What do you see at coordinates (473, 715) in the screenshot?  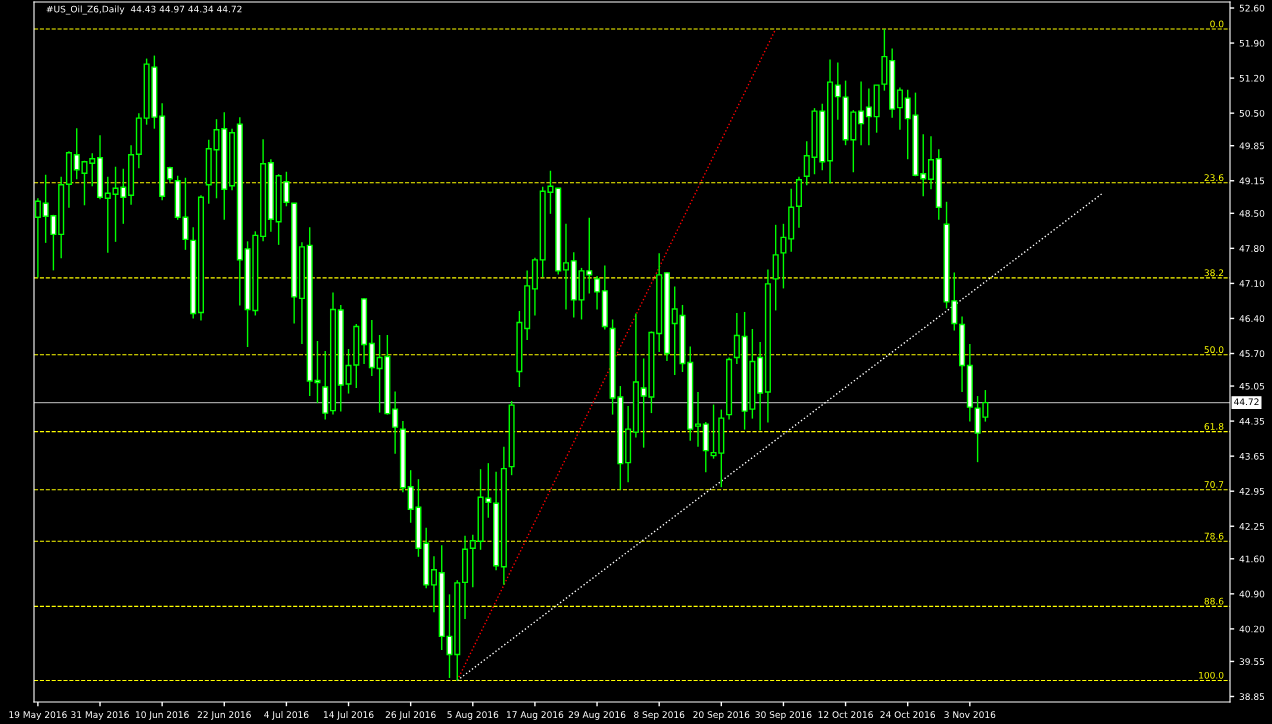 I see `x-tick-label: 5 Aug 2016` at bounding box center [473, 715].